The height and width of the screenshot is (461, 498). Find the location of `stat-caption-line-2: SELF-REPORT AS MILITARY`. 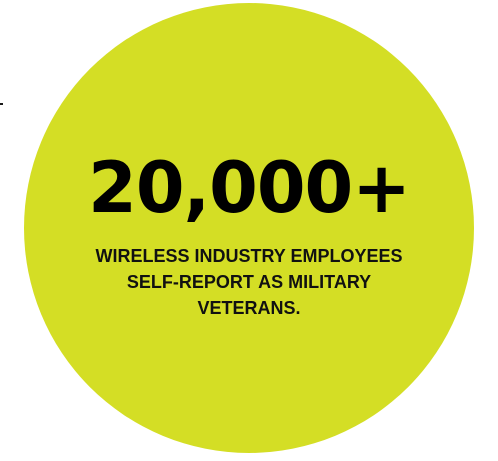

stat-caption-line-2: SELF-REPORT AS MILITARY is located at coordinates (249, 282).